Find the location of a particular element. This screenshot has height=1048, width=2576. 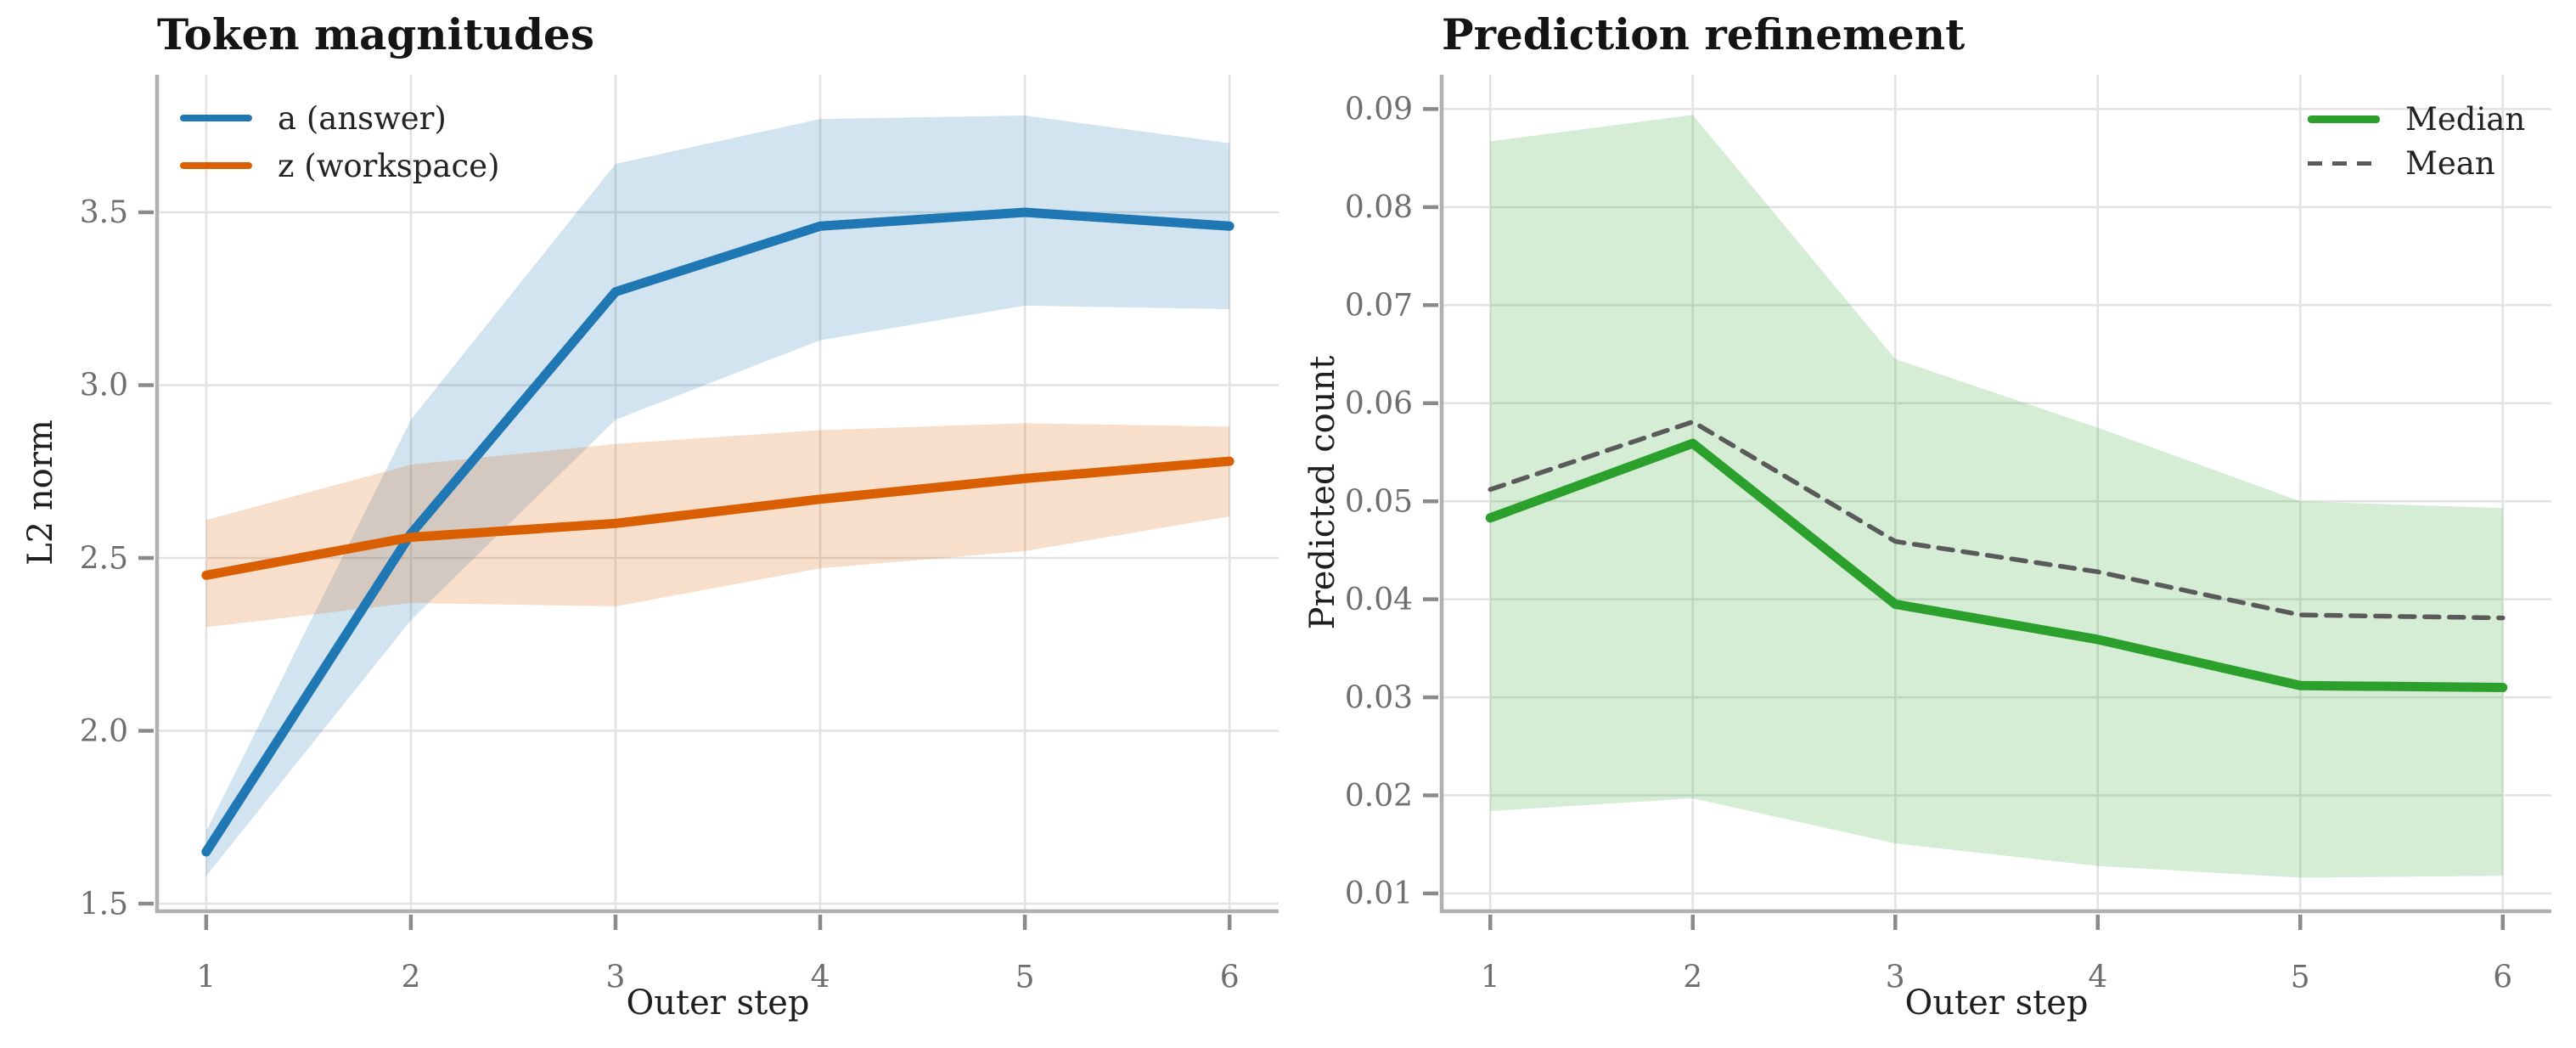

left-legend: a (answer) z (workspace) is located at coordinates (340, 141).